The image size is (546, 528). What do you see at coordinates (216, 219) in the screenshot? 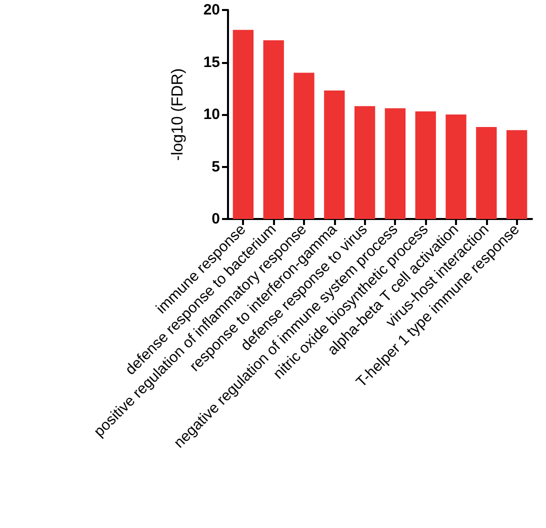
I see `y-tick-label: 0` at bounding box center [216, 219].